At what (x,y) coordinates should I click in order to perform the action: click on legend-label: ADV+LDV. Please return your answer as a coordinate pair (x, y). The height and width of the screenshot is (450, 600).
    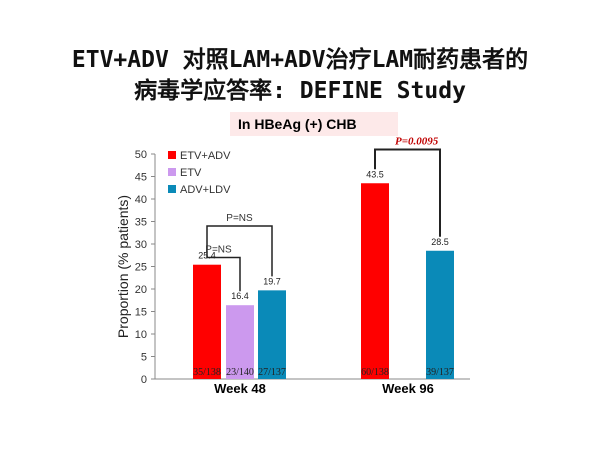
    Looking at the image, I should click on (205, 190).